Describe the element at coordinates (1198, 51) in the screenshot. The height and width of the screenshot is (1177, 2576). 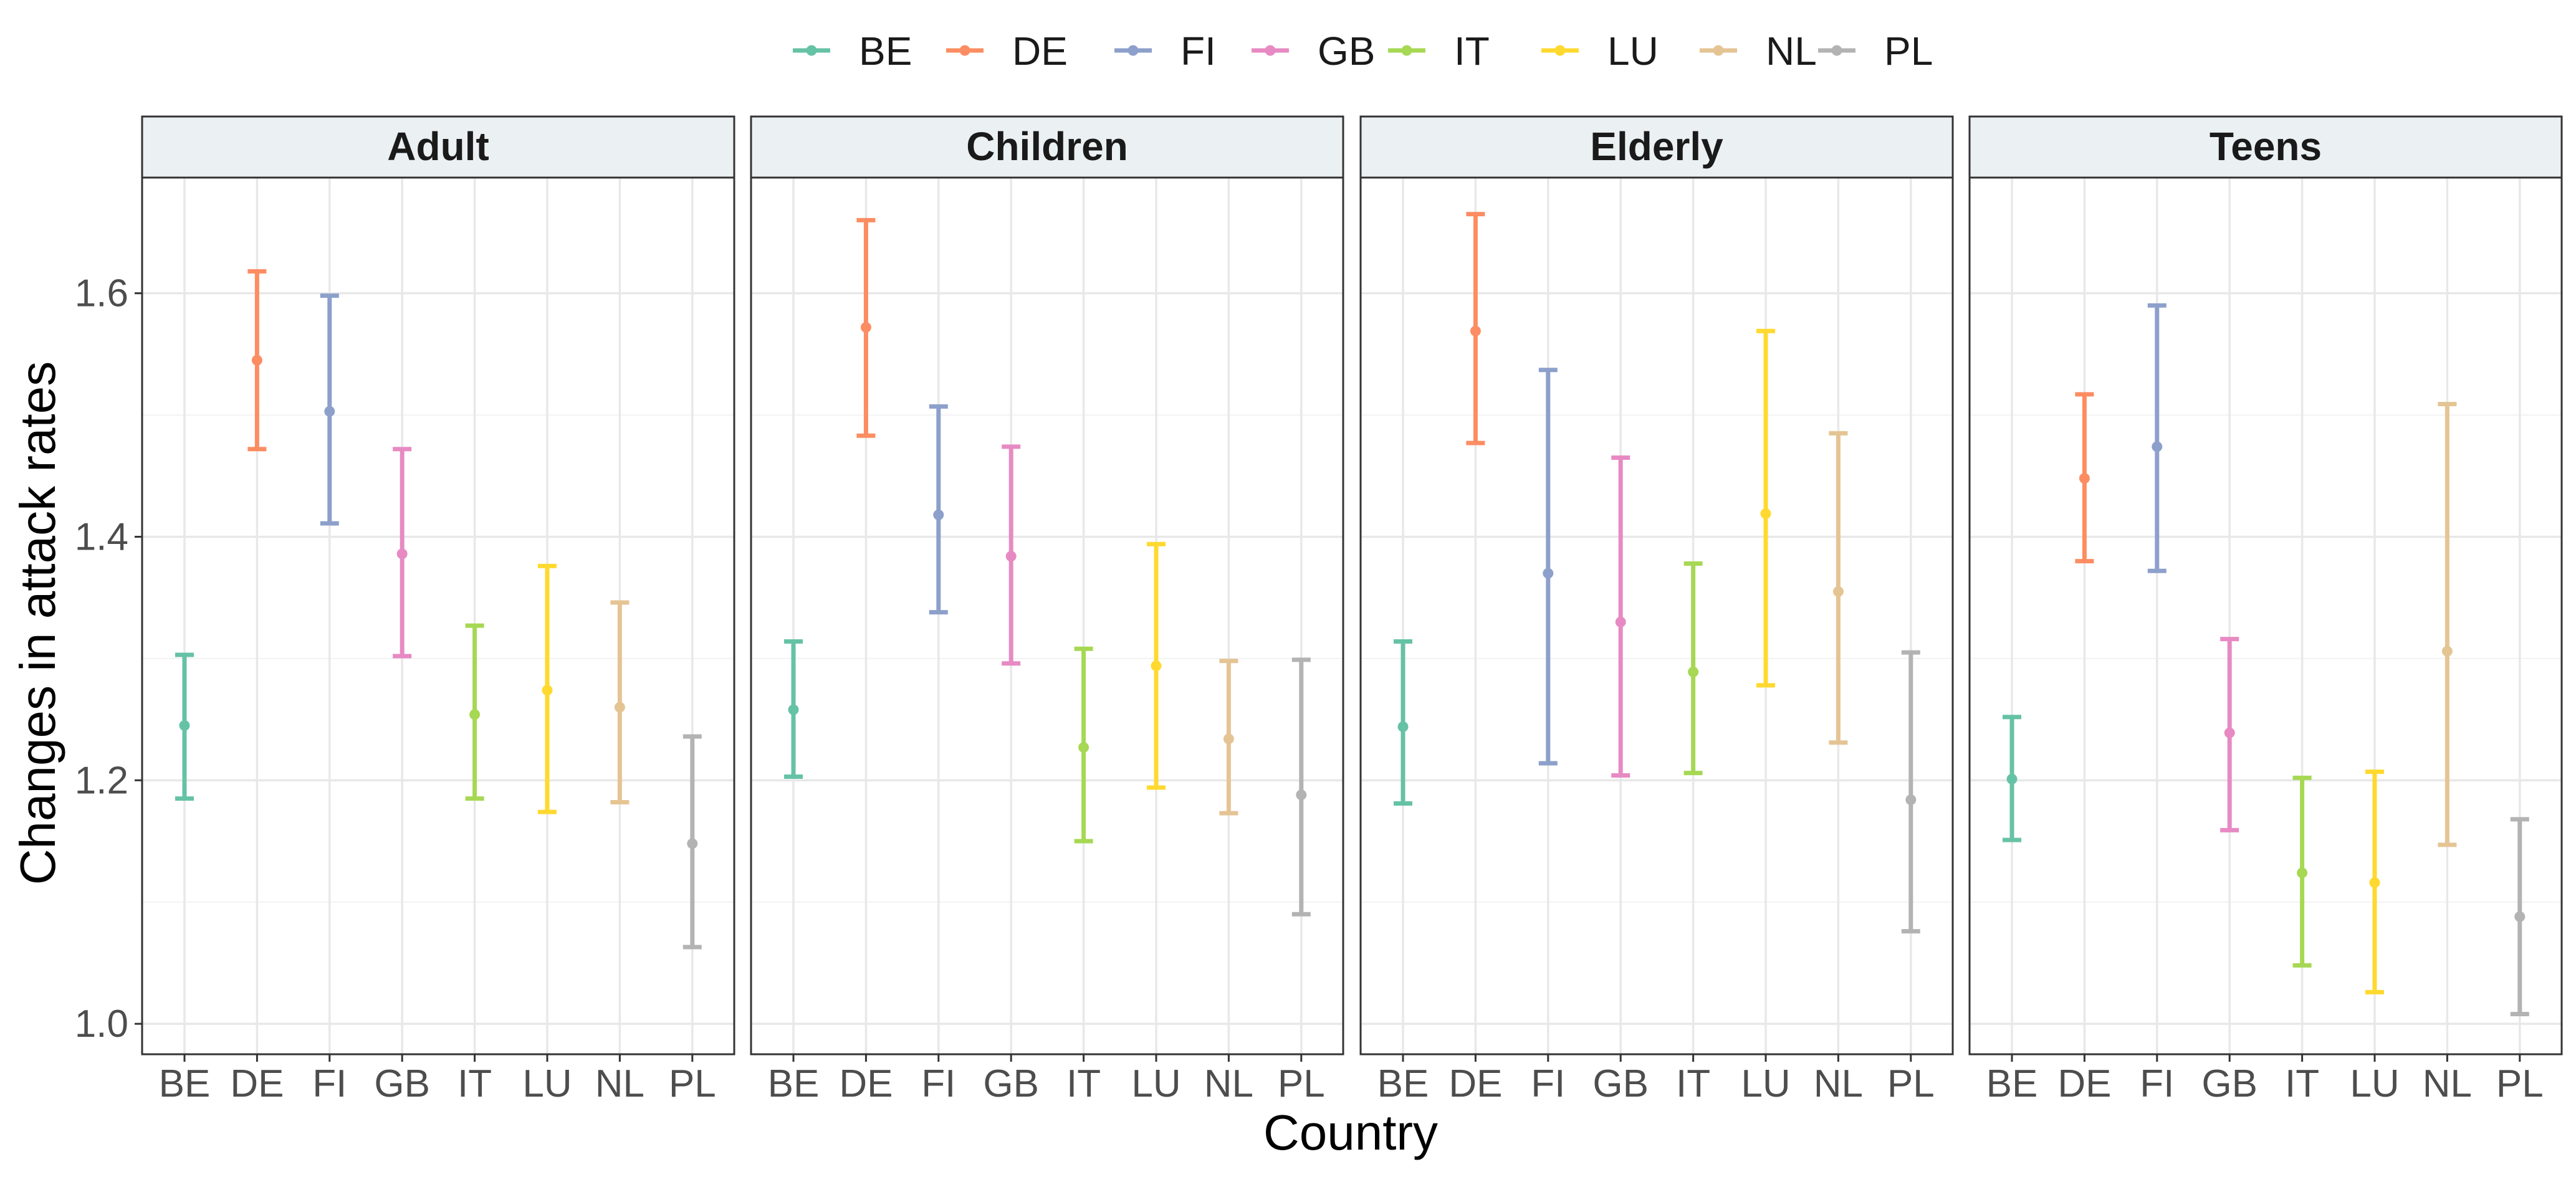
I see `legend-label: FI` at that location.